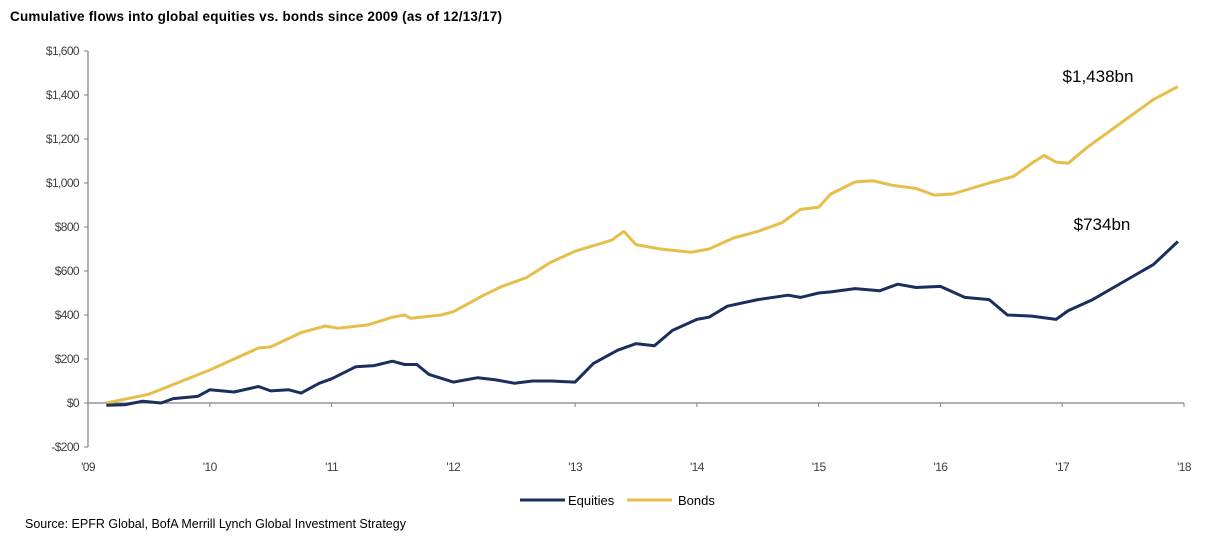 The height and width of the screenshot is (546, 1219). I want to click on y-tick-label: $1,400, so click(63, 95).